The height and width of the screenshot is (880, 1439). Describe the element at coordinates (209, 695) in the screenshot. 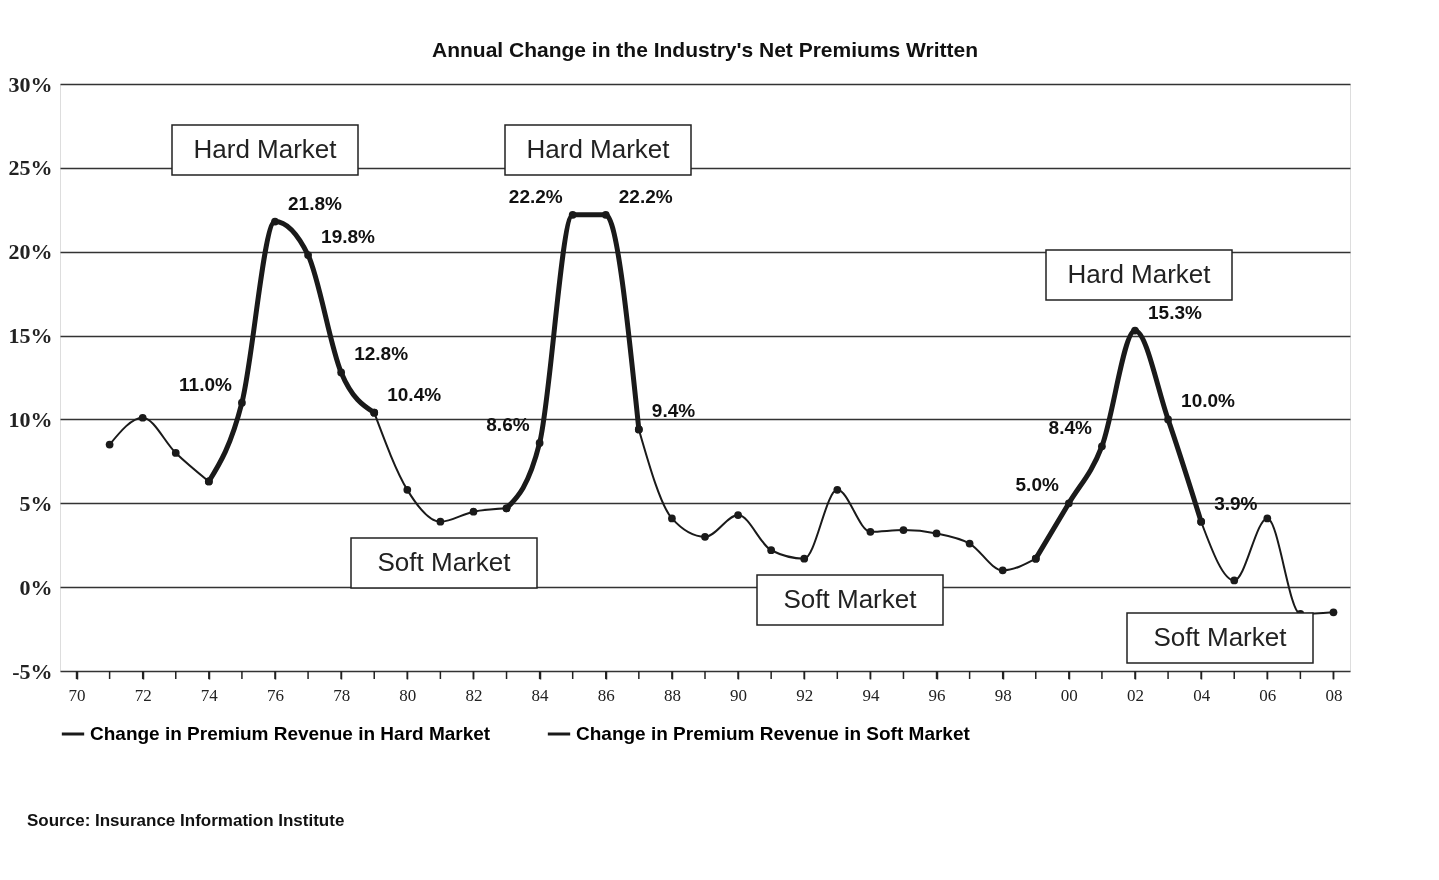

I see `x-tick-label: 74` at that location.